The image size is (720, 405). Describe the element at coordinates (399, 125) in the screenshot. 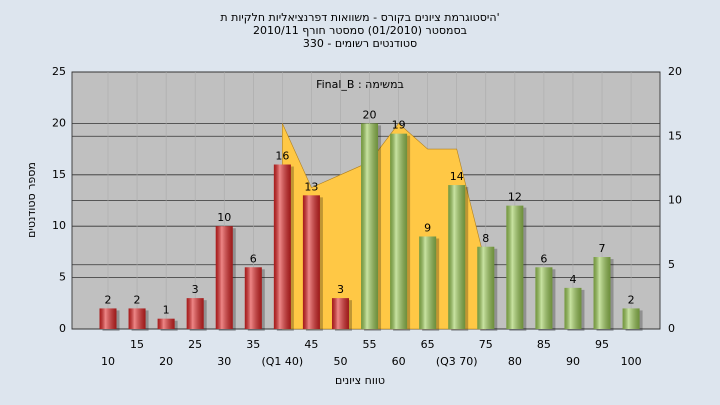

I see `data-label: 19` at that location.